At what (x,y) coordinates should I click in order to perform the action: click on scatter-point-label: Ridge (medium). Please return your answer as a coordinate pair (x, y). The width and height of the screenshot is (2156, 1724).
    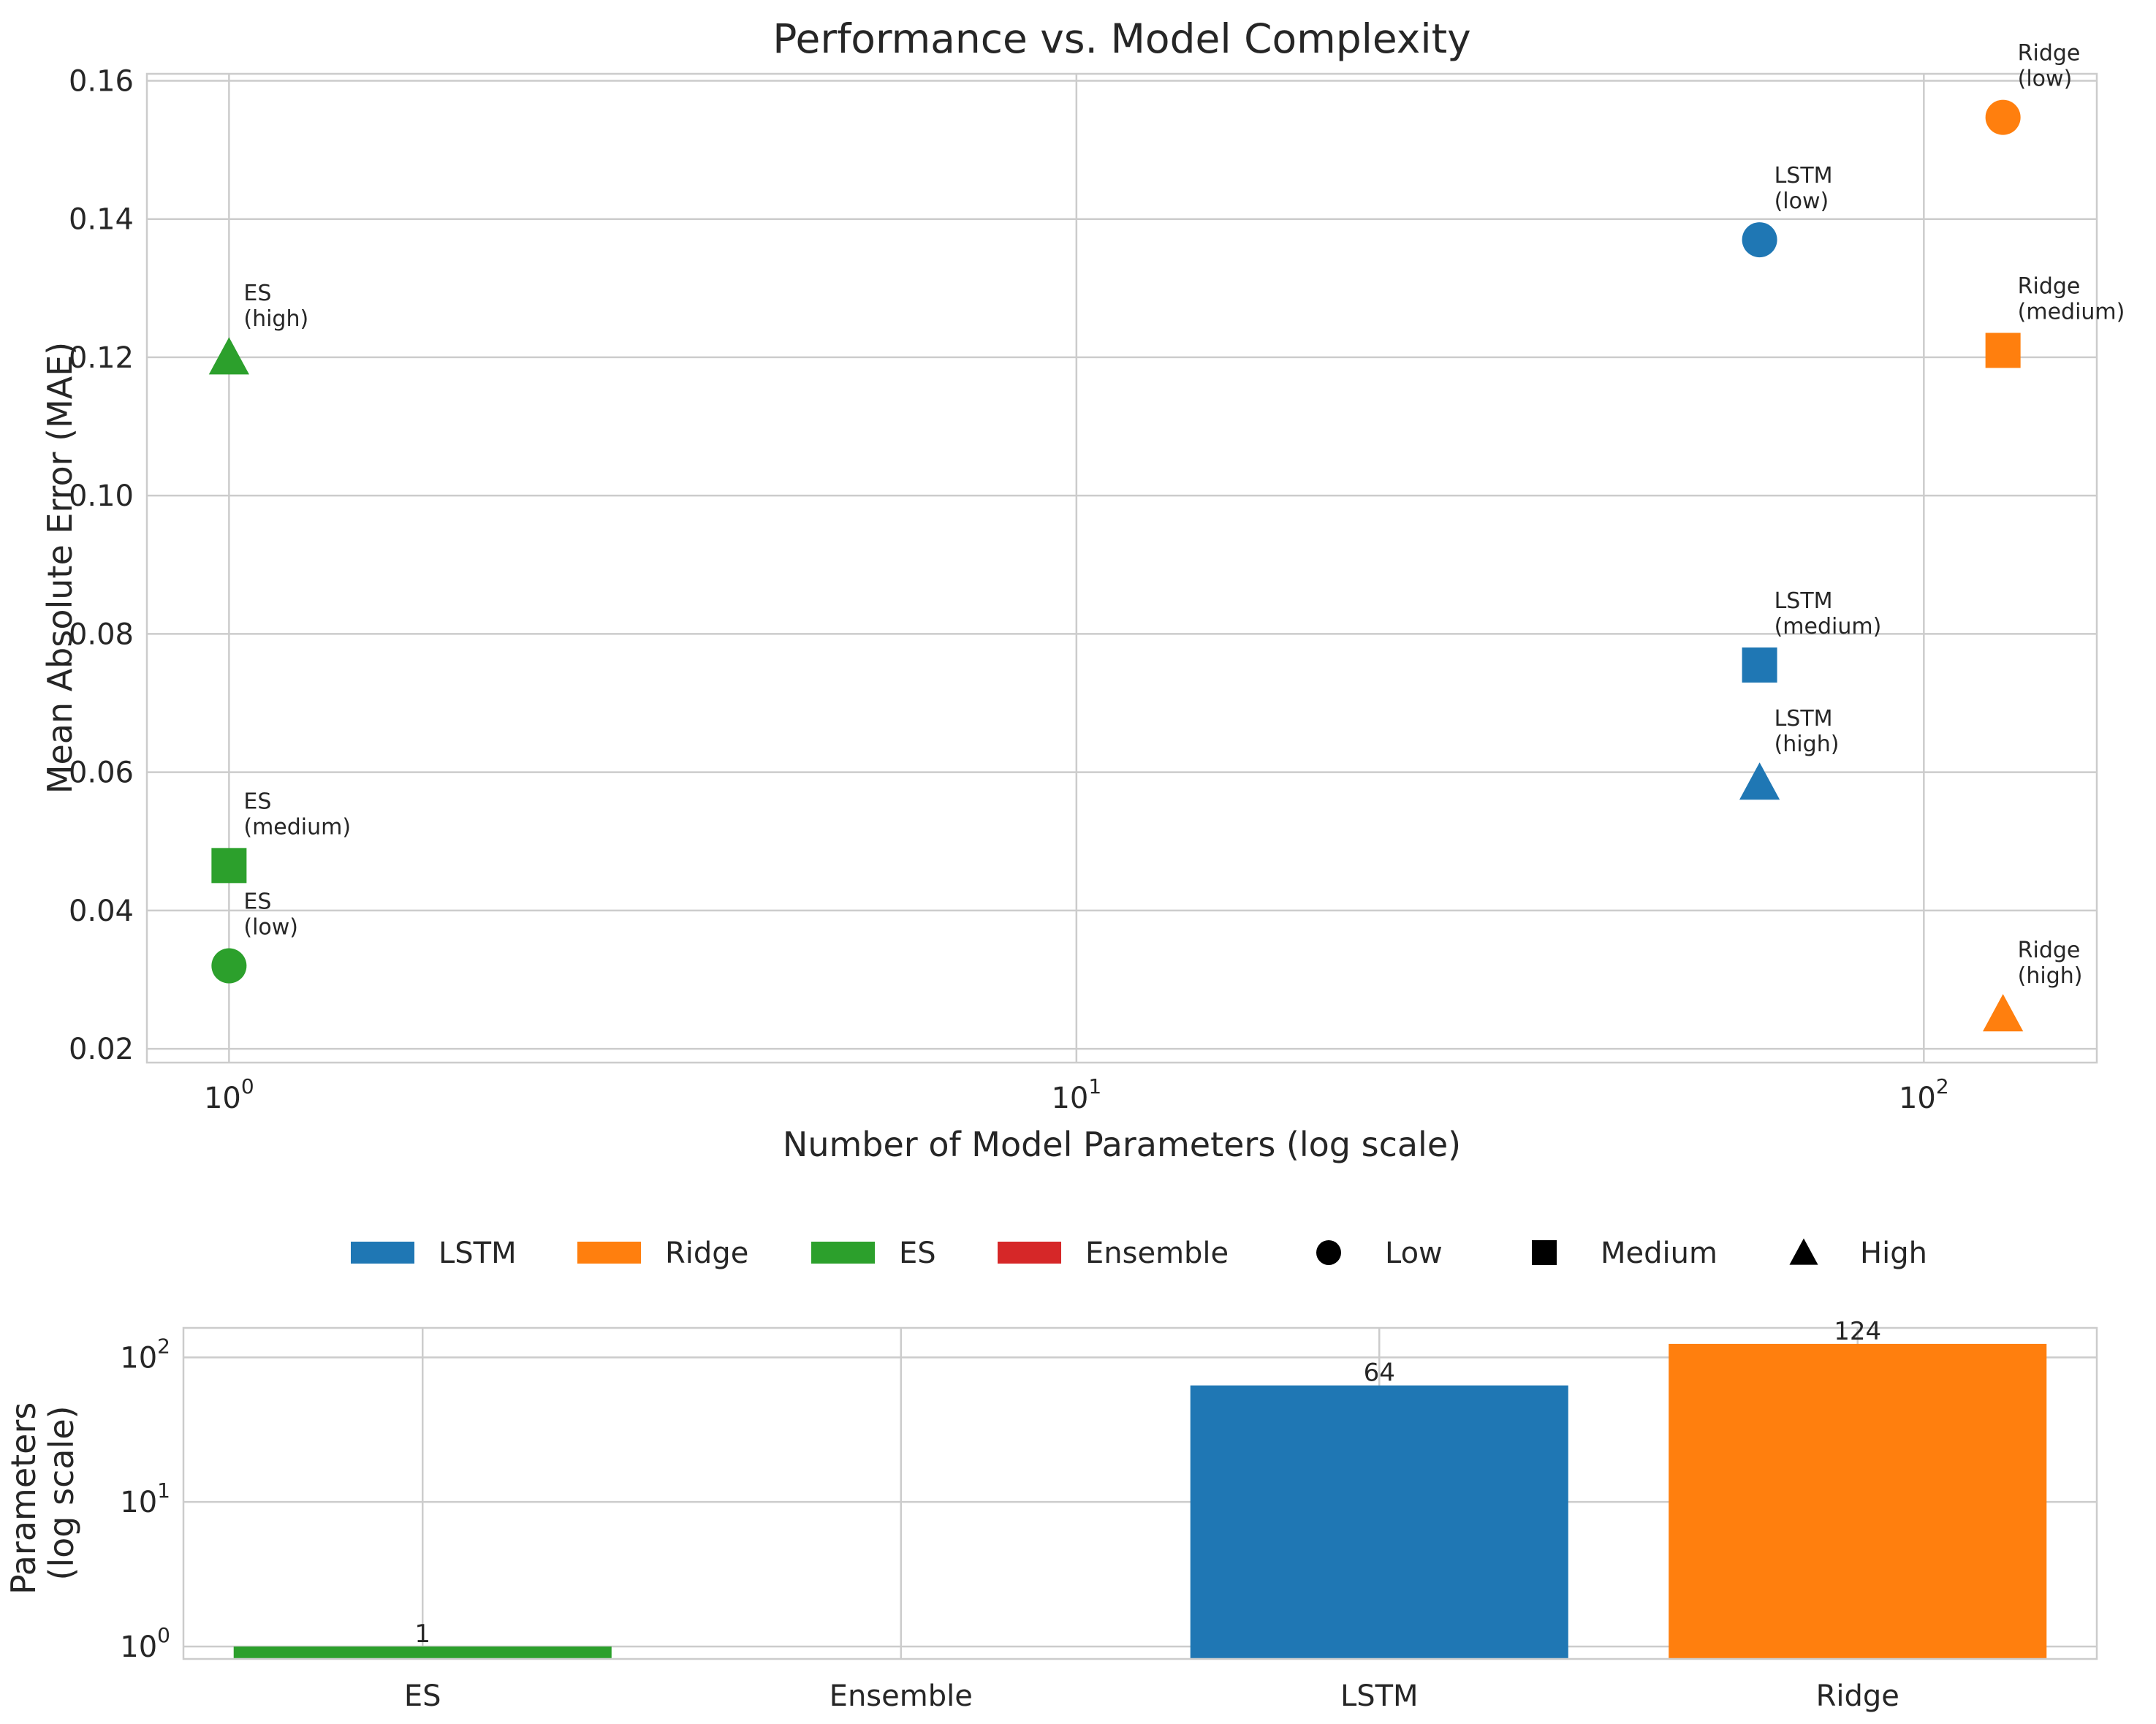
    Looking at the image, I should click on (2071, 298).